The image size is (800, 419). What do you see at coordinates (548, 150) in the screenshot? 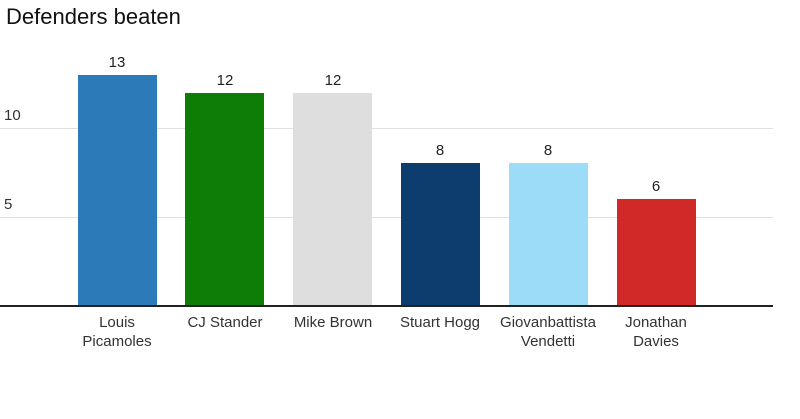
I see `bar-value-label-giovanbattista-vendetti: 8` at bounding box center [548, 150].